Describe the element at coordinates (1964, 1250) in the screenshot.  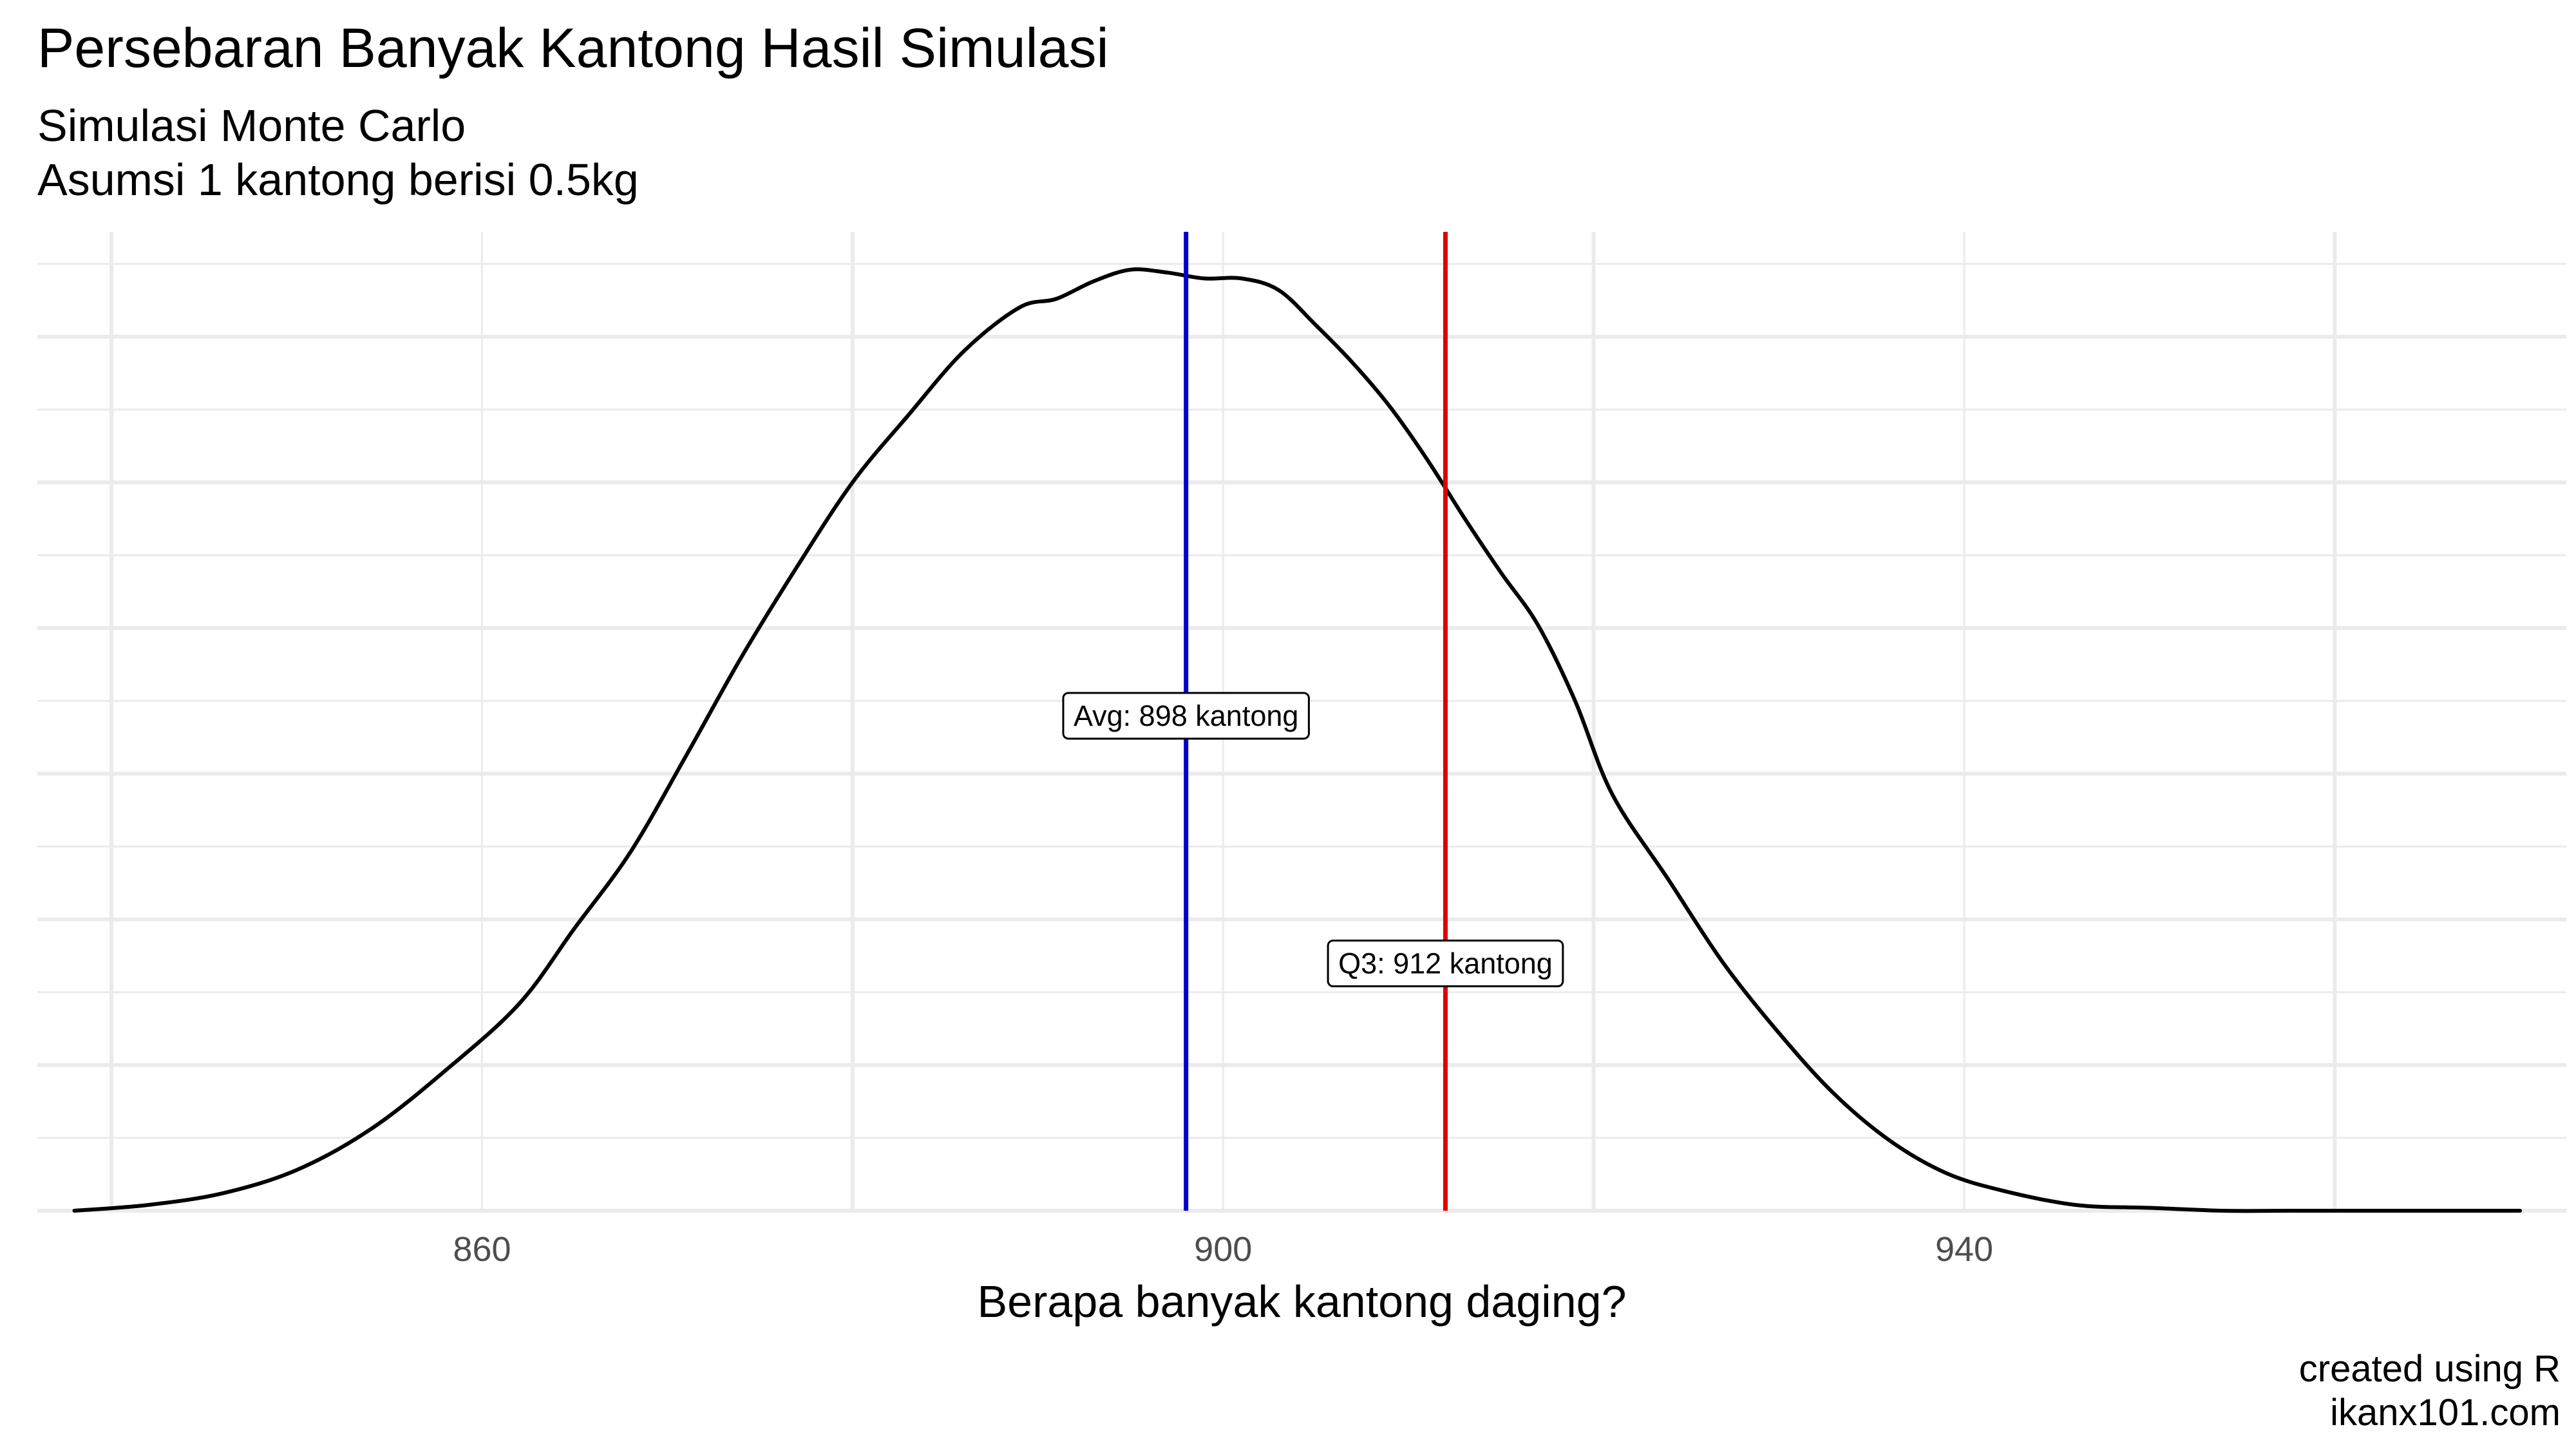
I see `x-tick-label: 940` at that location.